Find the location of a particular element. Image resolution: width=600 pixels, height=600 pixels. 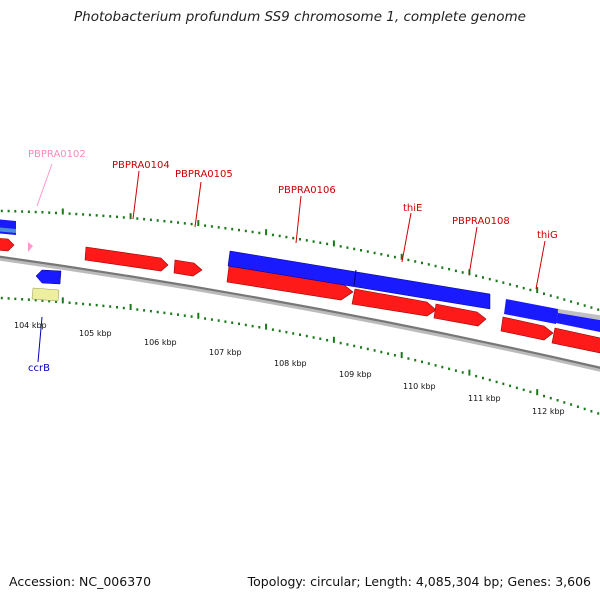

gene-PBPRA0104 is located at coordinates (126, 259).